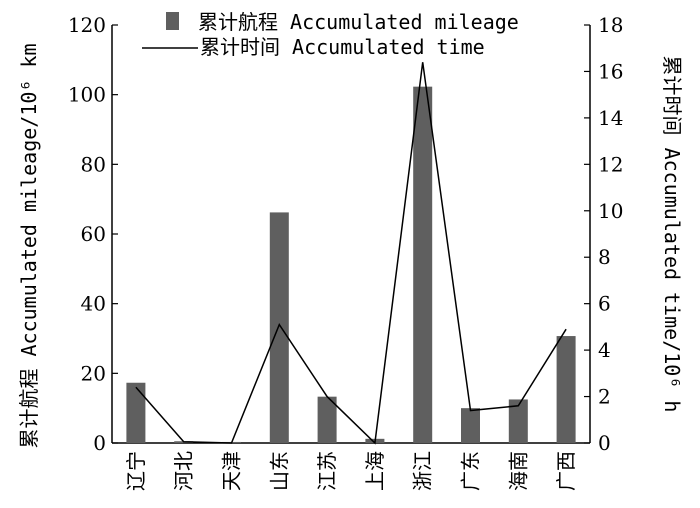 This screenshot has height=508, width=700. Describe the element at coordinates (423, 471) in the screenshot. I see `category-label: 浙江` at that location.